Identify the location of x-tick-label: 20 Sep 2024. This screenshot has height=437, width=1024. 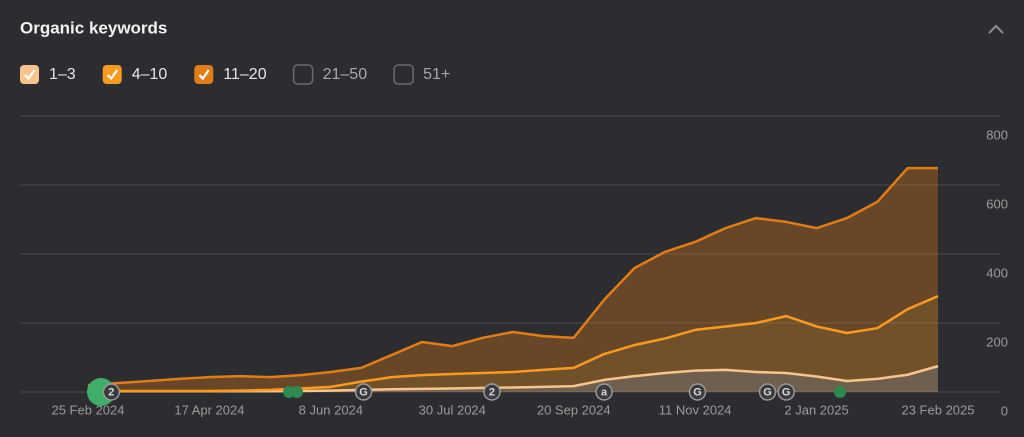
(574, 409).